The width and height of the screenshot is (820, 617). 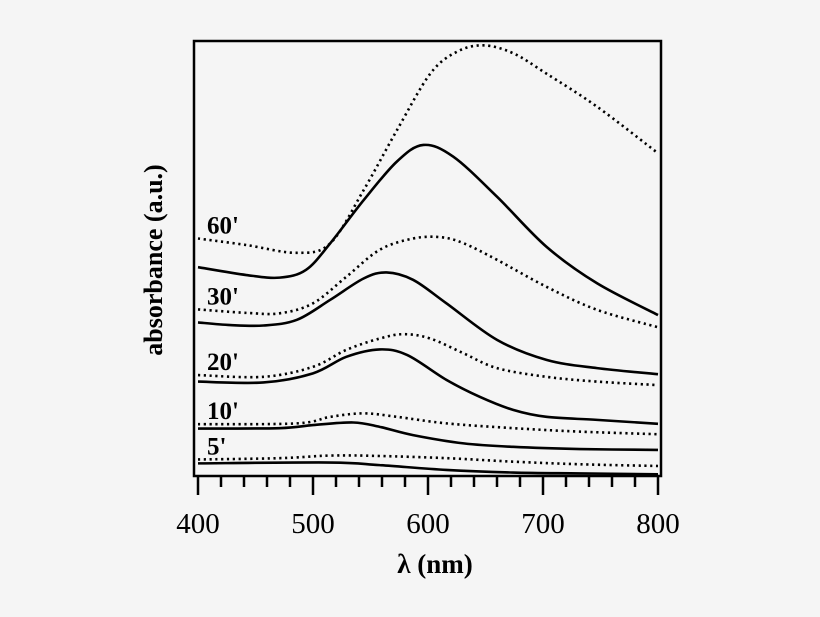 I want to click on x-tick-label: 500, so click(x=313, y=524).